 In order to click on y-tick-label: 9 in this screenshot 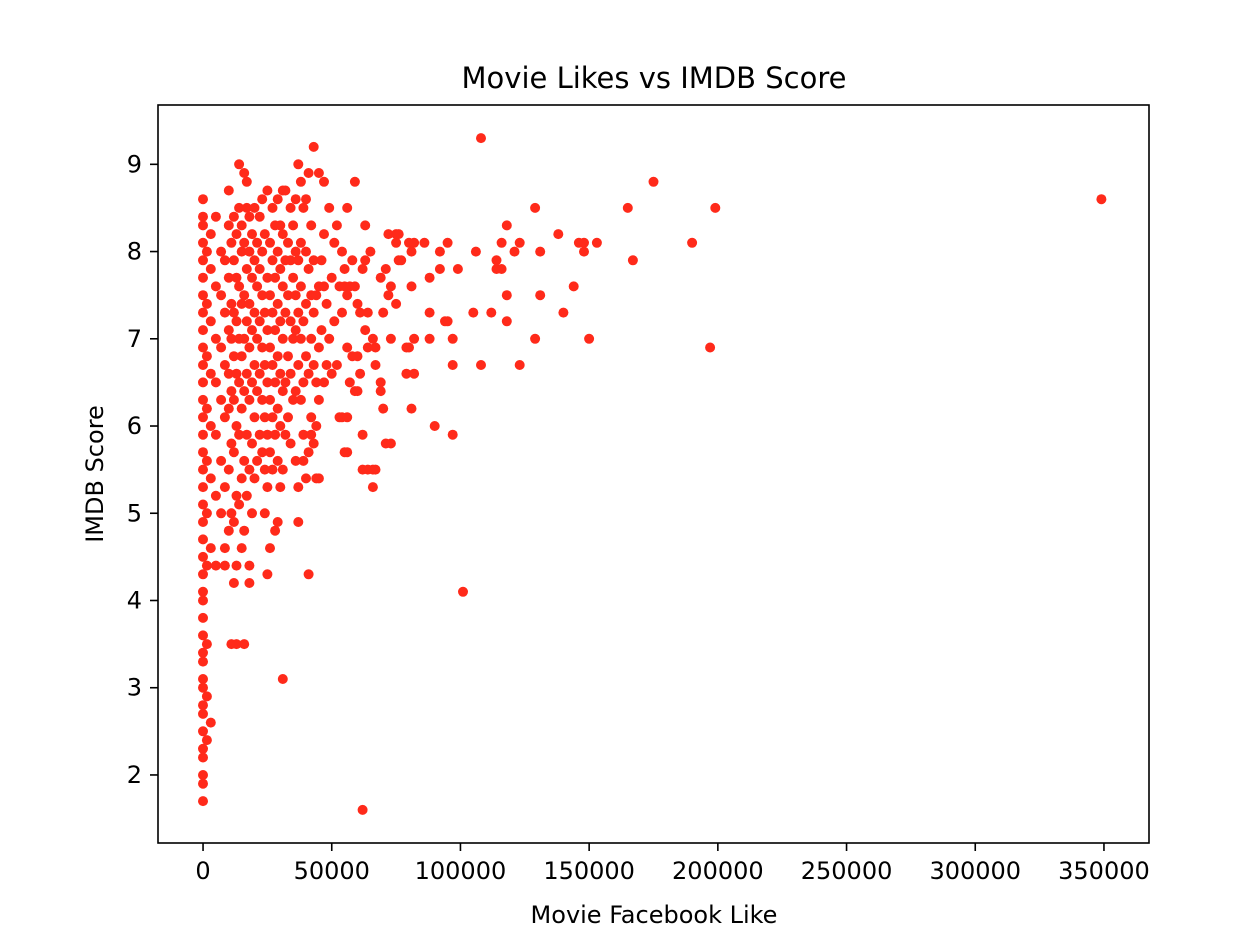, I will do `click(134, 164)`.